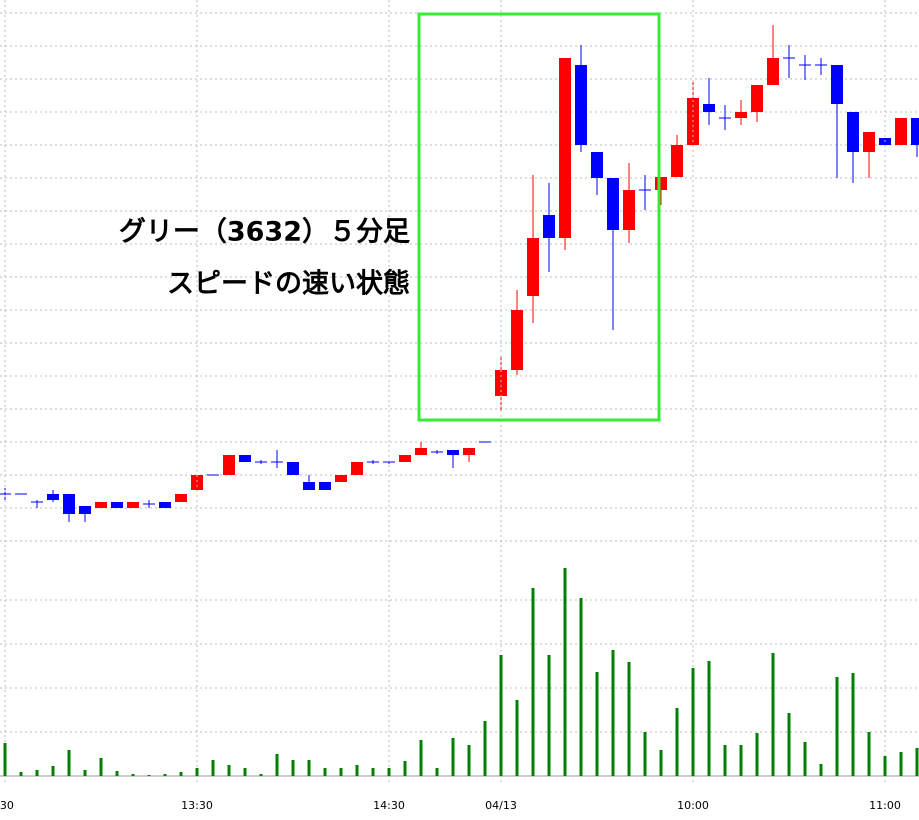  What do you see at coordinates (7, 805) in the screenshot?
I see `x-tick-label: :30` at bounding box center [7, 805].